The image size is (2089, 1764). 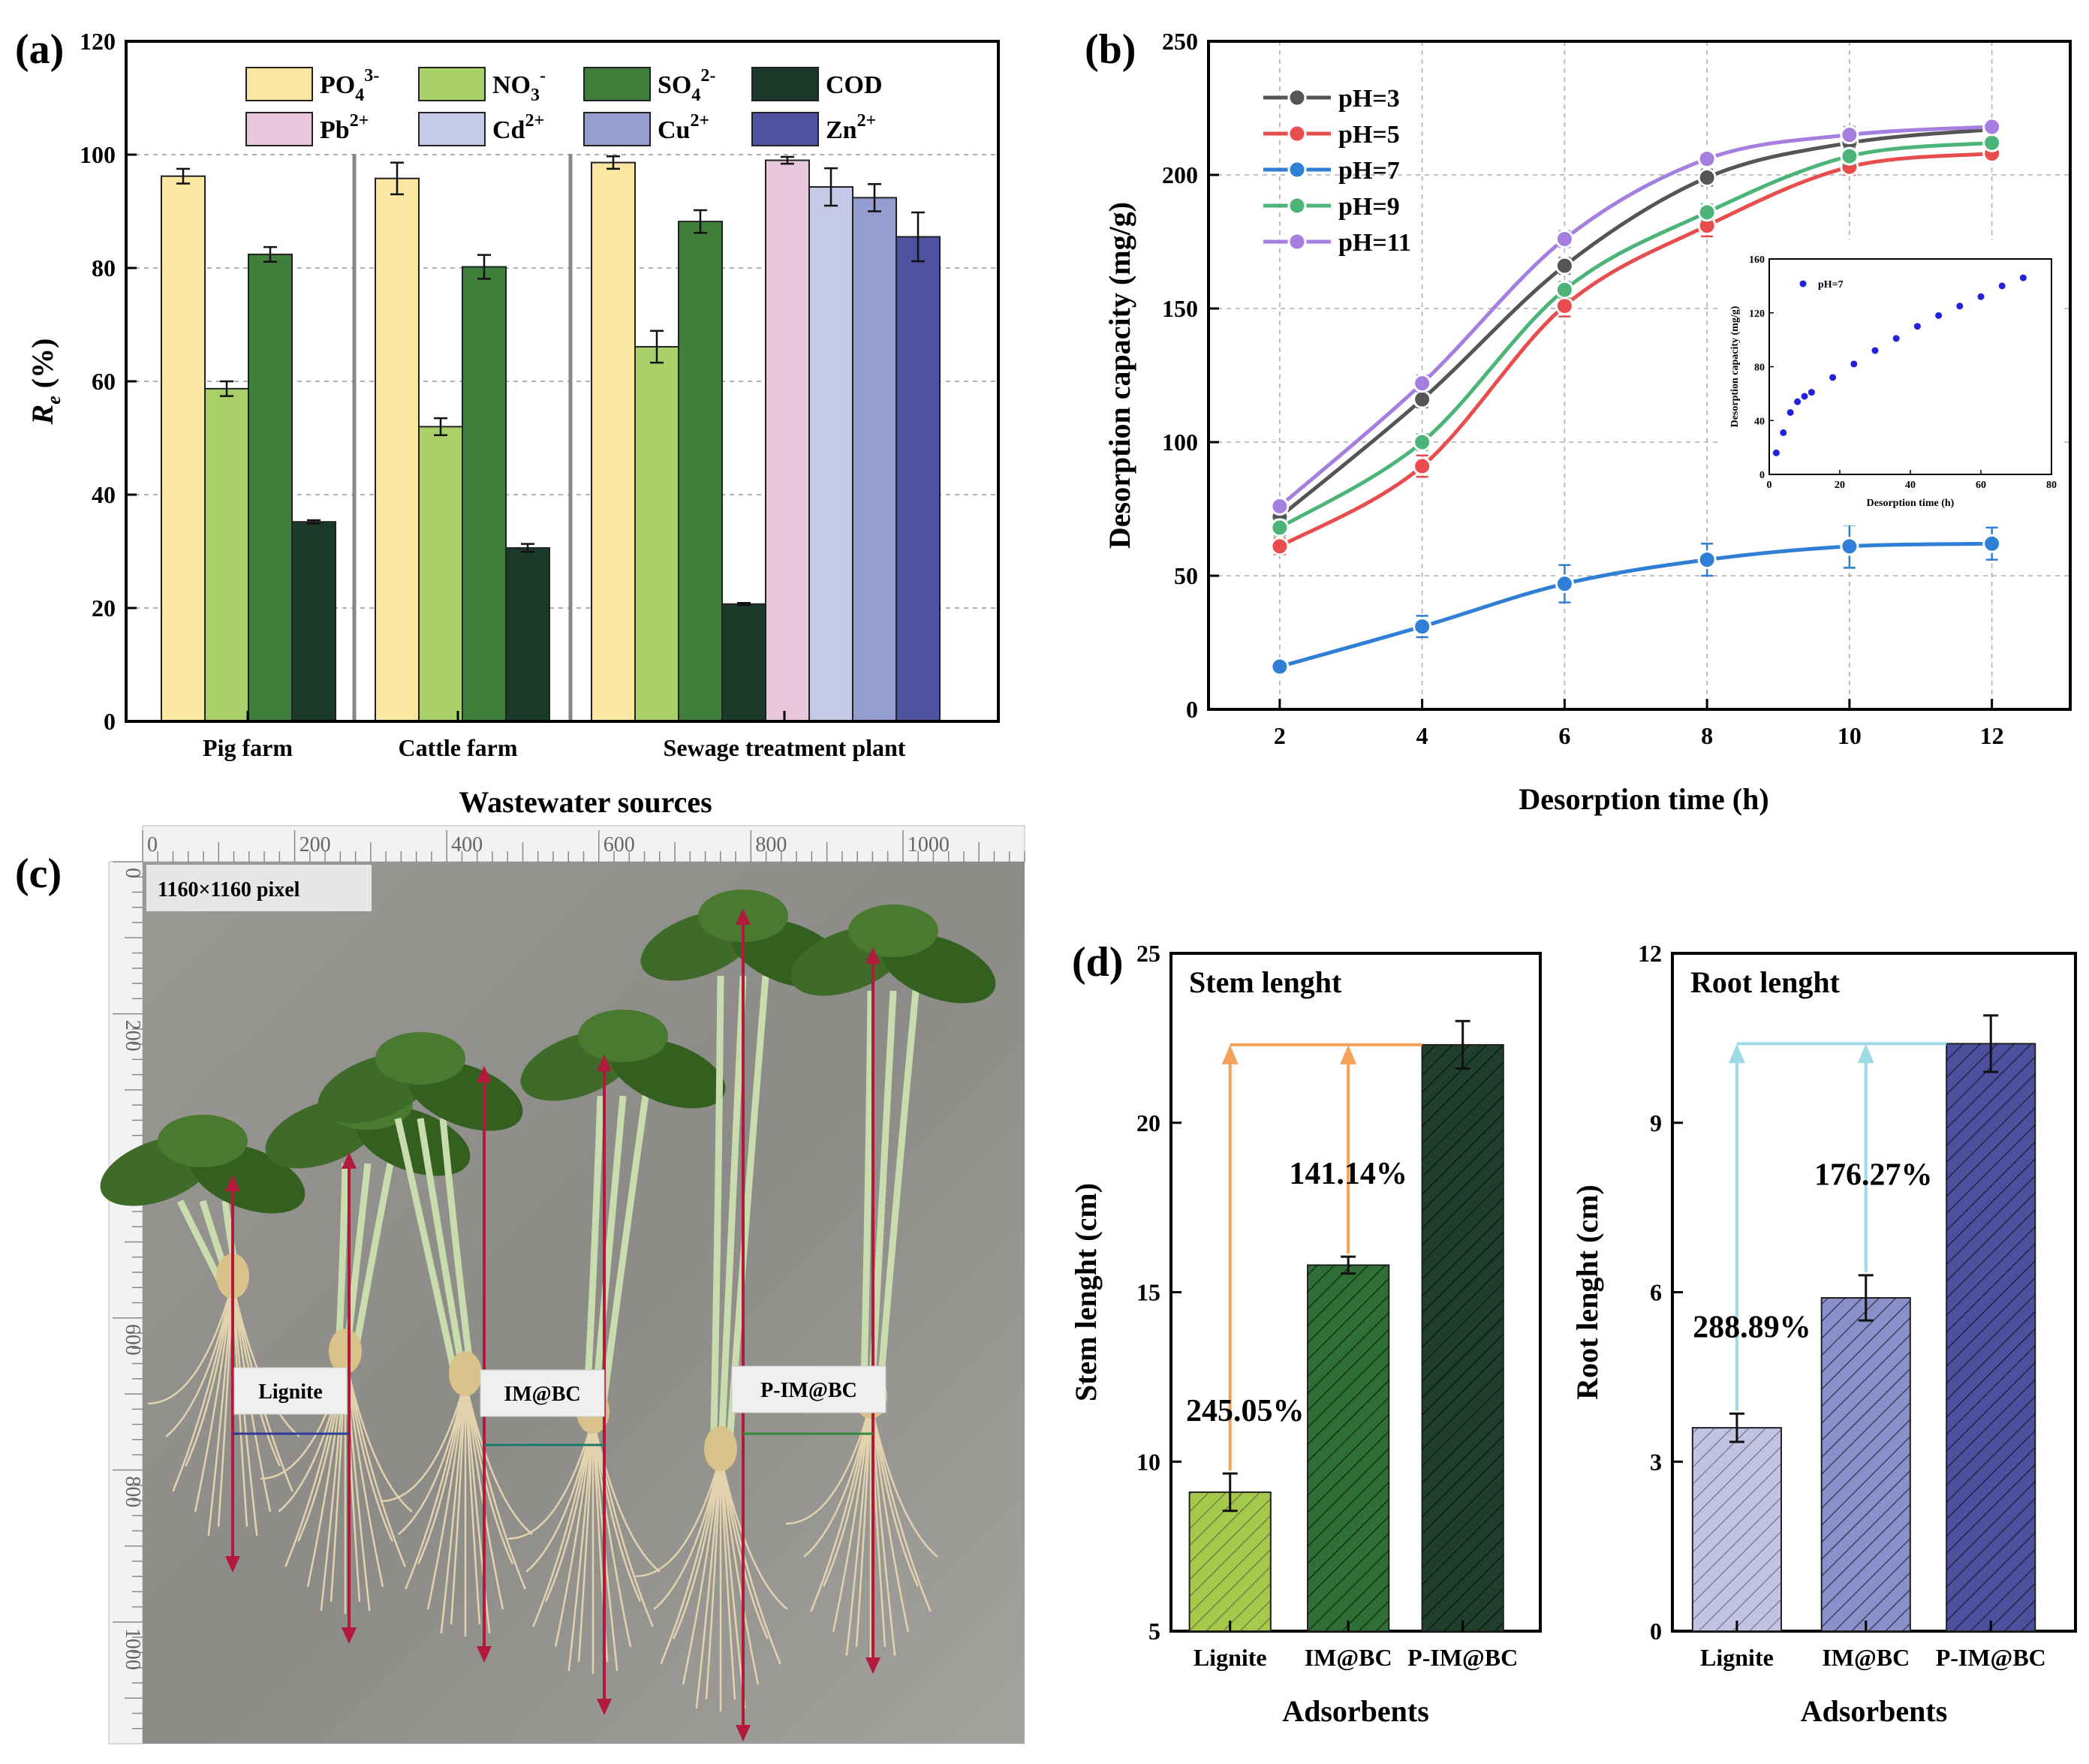 What do you see at coordinates (313, 621) in the screenshot?
I see `bar-COD-pig-farm` at bounding box center [313, 621].